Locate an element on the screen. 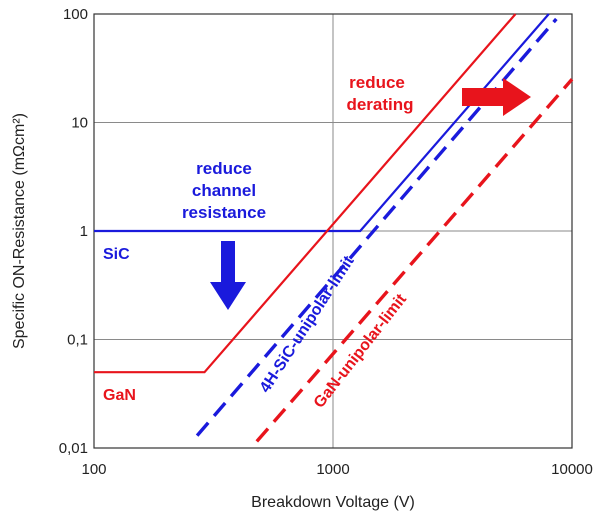 Image resolution: width=602 pixels, height=517 pixels. x-tick-label: 100 is located at coordinates (93, 469).